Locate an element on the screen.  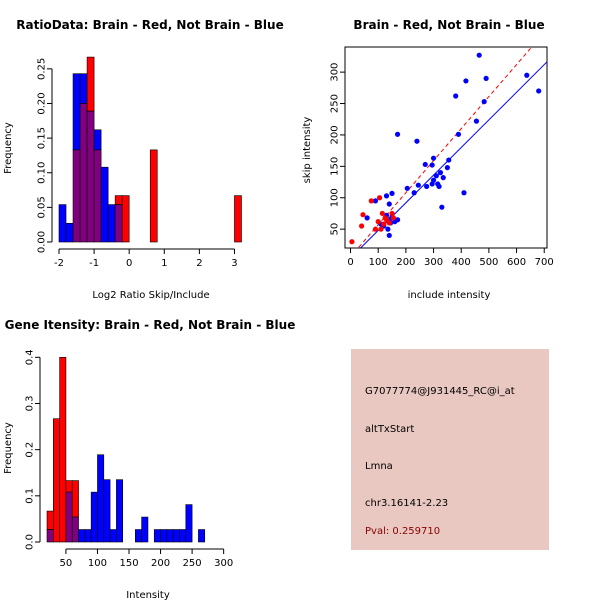
ratio-histogram-title: RatioData: Brain - Red, Not Brain - Blue is located at coordinates (149, 25).